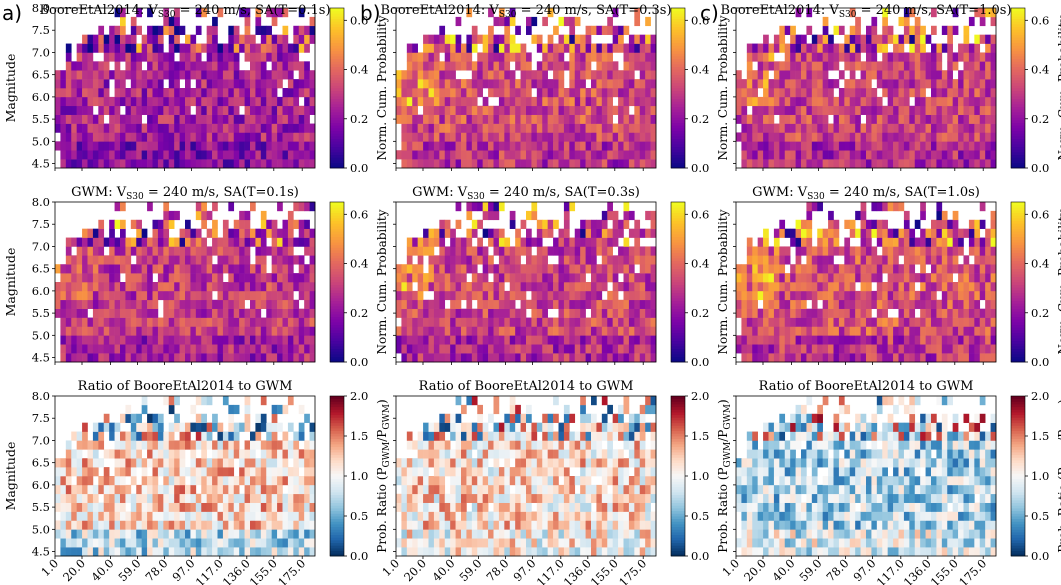 The width and height of the screenshot is (1061, 585). I want to click on y-tick-label: 7.5, so click(41, 224).